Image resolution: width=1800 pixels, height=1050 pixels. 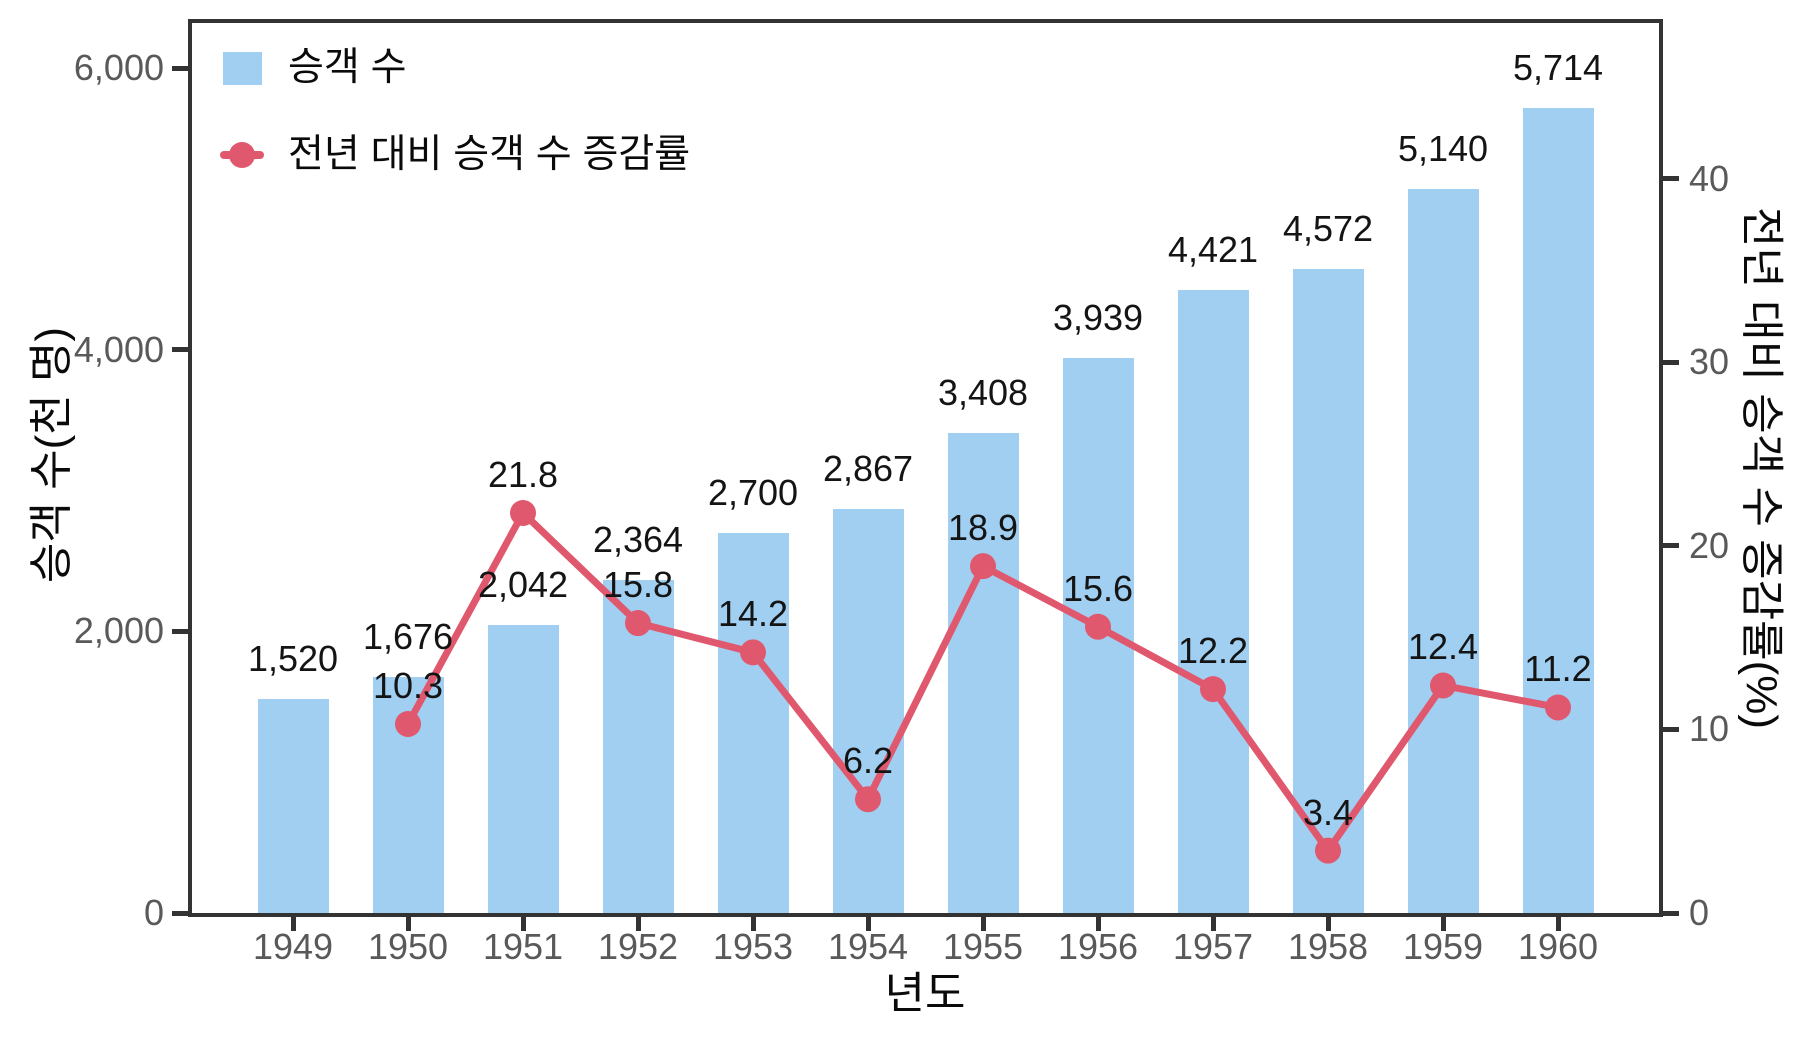 What do you see at coordinates (1661, 468) in the screenshot?
I see `axis-spine-right` at bounding box center [1661, 468].